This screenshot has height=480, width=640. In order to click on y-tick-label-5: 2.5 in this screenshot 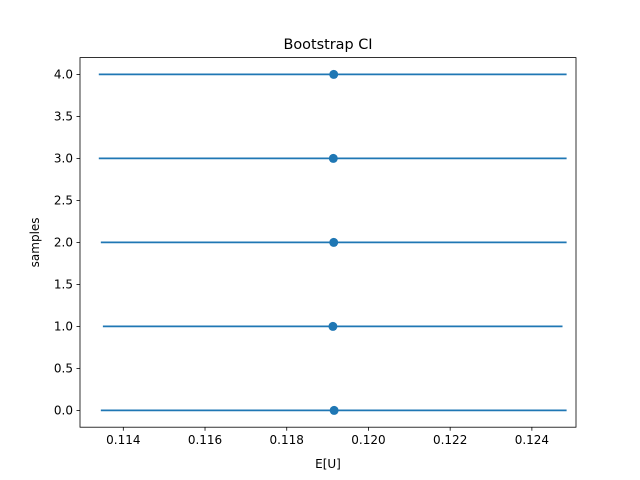, I will do `click(63, 201)`.